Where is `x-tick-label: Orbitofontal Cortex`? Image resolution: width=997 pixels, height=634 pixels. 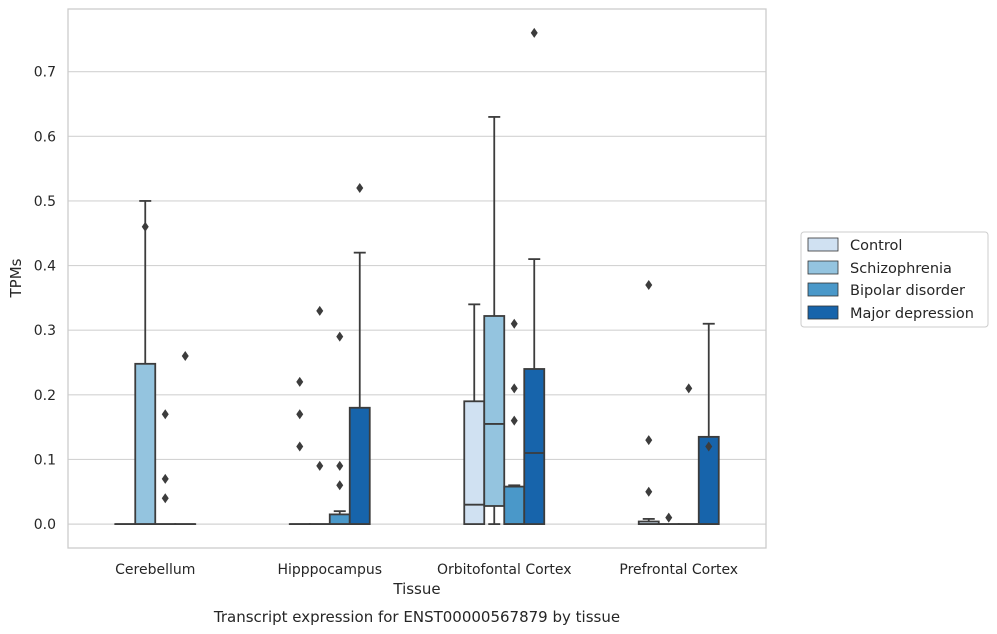 x-tick-label: Orbitofontal Cortex is located at coordinates (504, 570).